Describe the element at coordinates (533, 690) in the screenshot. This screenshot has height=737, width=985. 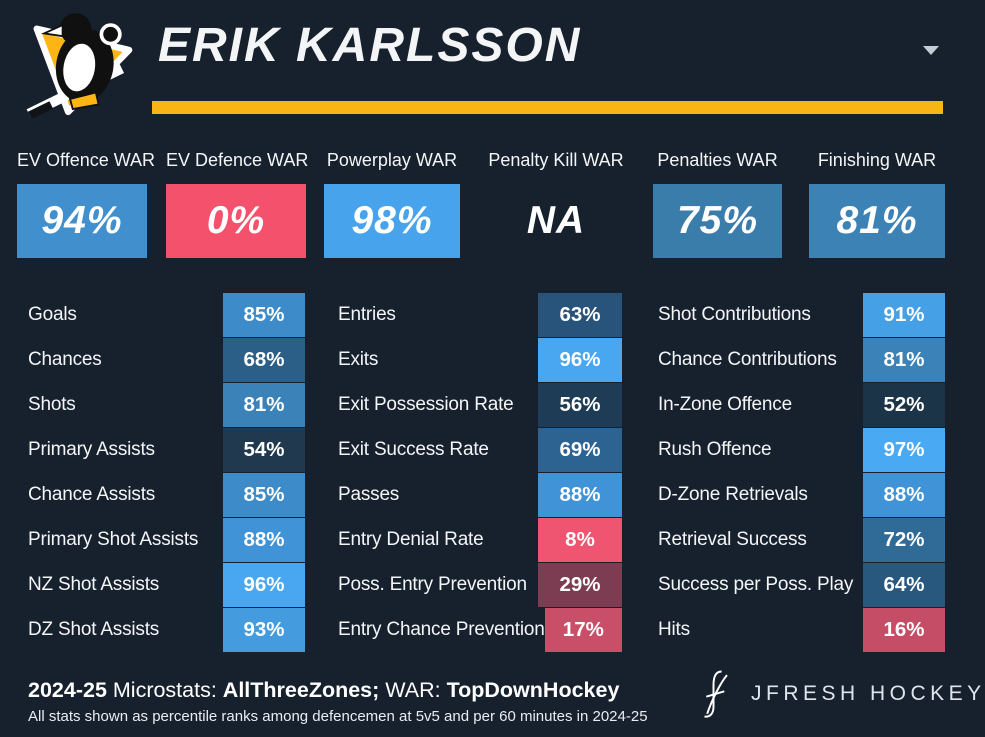
I see `war-source: TopDownHockey` at that location.